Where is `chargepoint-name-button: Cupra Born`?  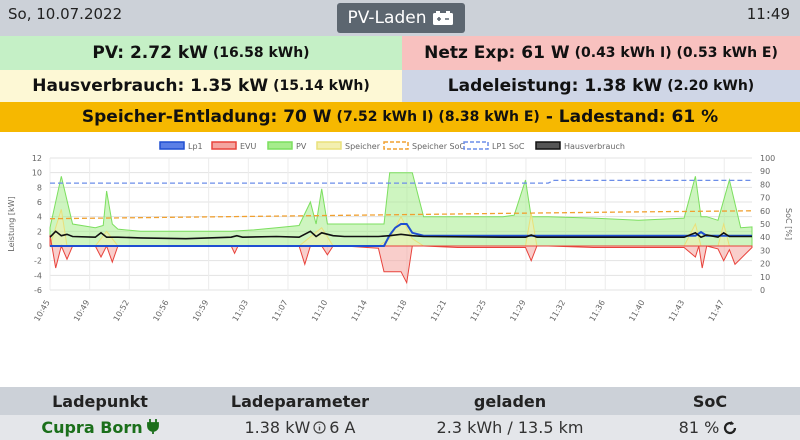
chargepoint-name-button: Cupra Born is located at coordinates (100, 428).